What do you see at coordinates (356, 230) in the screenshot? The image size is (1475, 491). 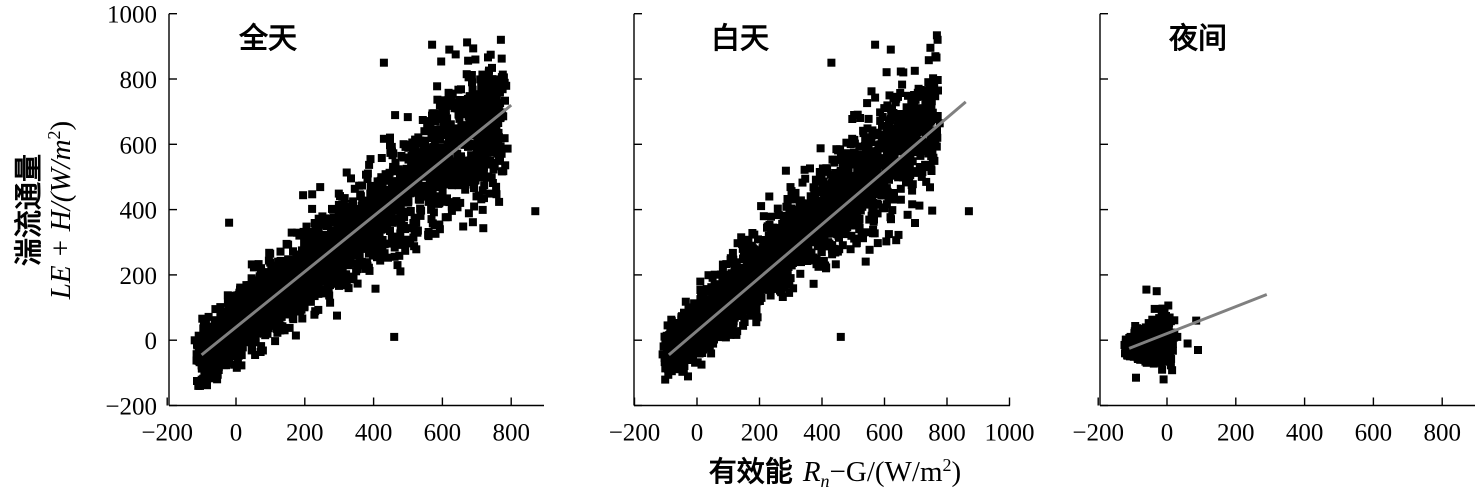 I see `fit-line` at bounding box center [356, 230].